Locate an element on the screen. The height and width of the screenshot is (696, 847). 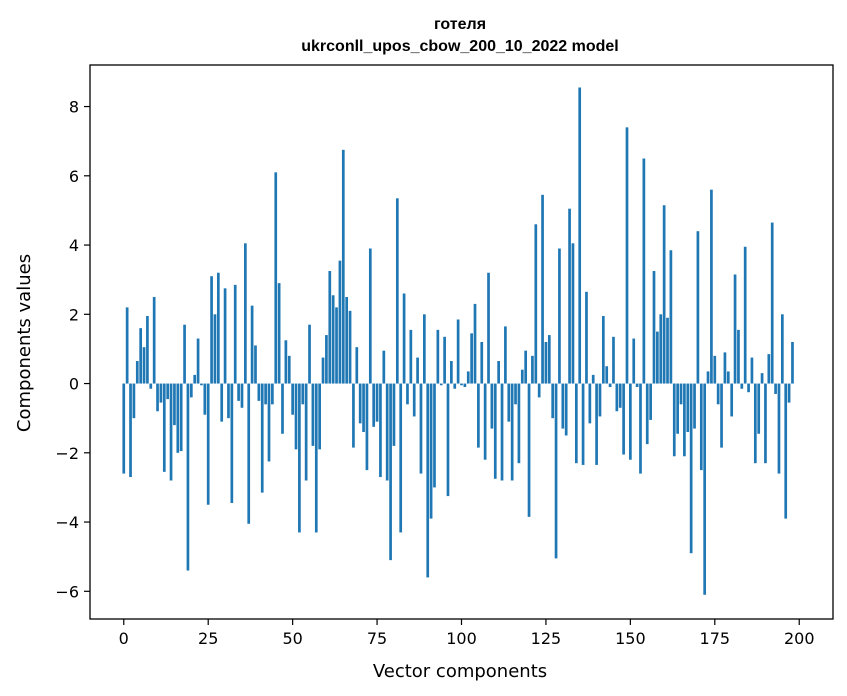
x-tick-label: 100 is located at coordinates (461, 638).